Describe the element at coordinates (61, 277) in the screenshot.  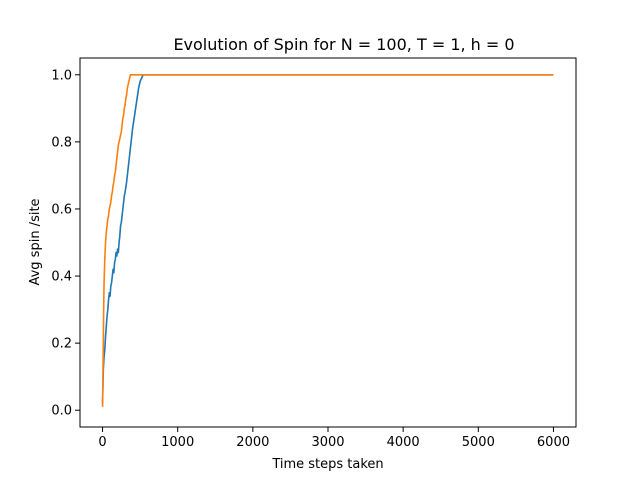
I see `y-tick-label: 0.4` at that location.